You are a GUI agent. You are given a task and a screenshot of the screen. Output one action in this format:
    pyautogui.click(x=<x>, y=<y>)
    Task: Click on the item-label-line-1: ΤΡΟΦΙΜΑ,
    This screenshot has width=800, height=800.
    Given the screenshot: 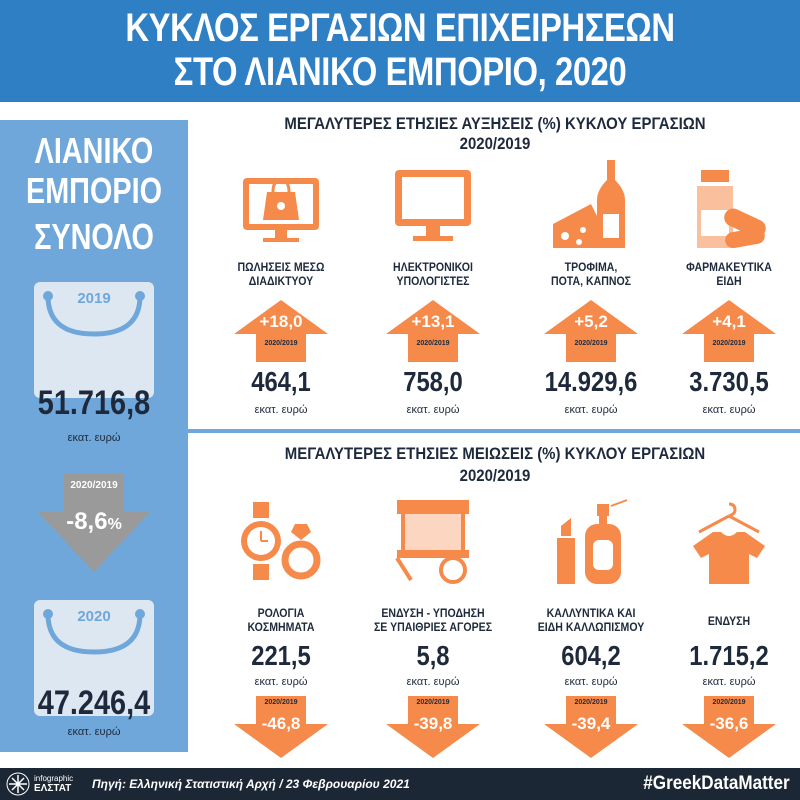 What is the action you would take?
    pyautogui.click(x=591, y=267)
    